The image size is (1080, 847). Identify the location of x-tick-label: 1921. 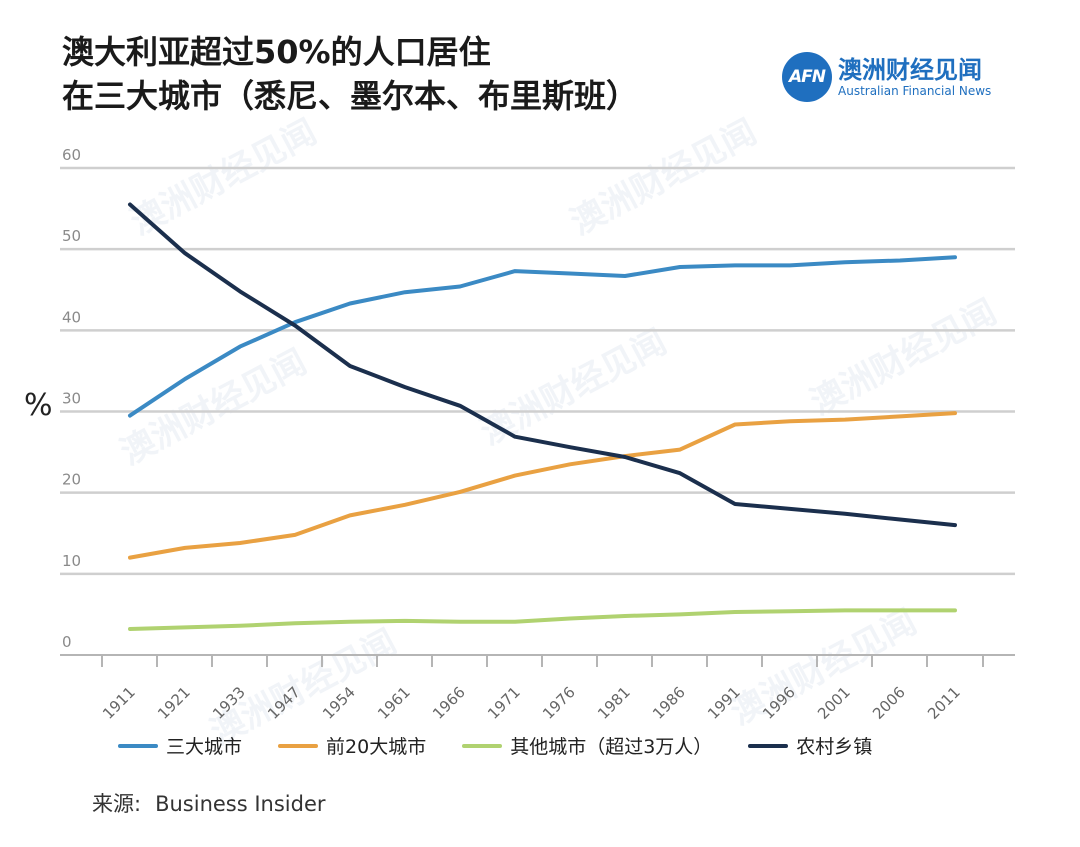
(174, 703).